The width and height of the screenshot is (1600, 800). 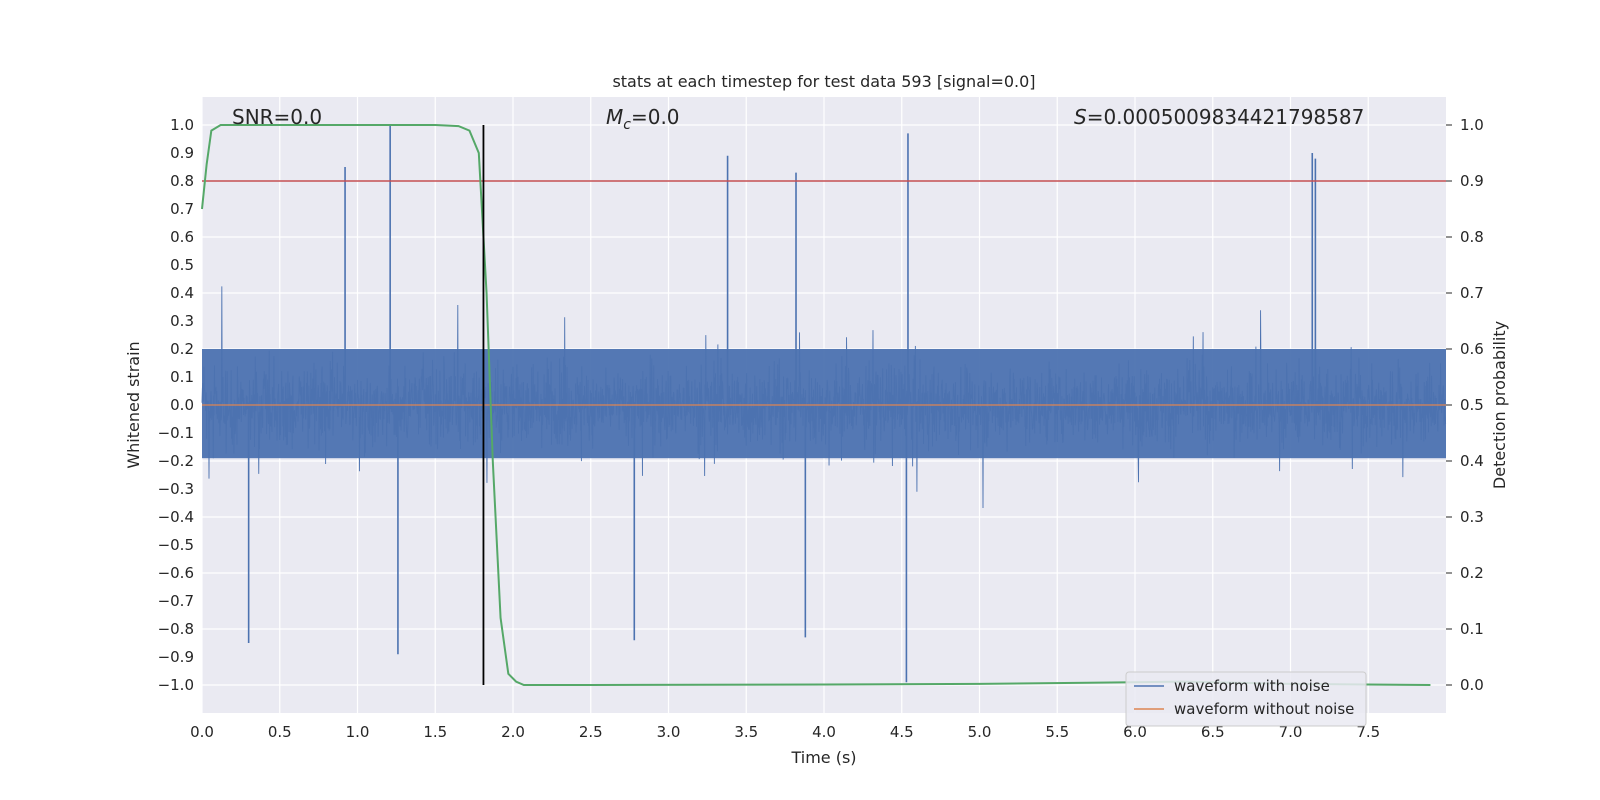 I want to click on y-tick-label: 0.5, so click(x=182, y=265).